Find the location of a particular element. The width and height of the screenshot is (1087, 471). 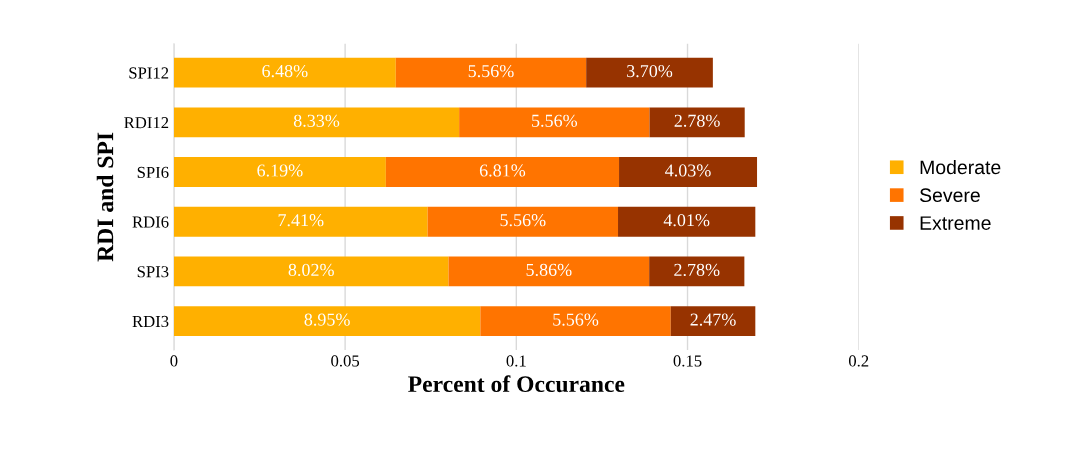

data-label: 8.33% is located at coordinates (316, 120).